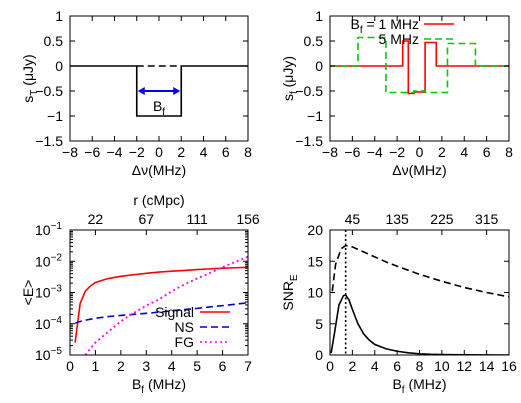 The image size is (521, 403). Describe the element at coordinates (48, 229) in the screenshot. I see `y-tick-label: 10⁻¹` at that location.